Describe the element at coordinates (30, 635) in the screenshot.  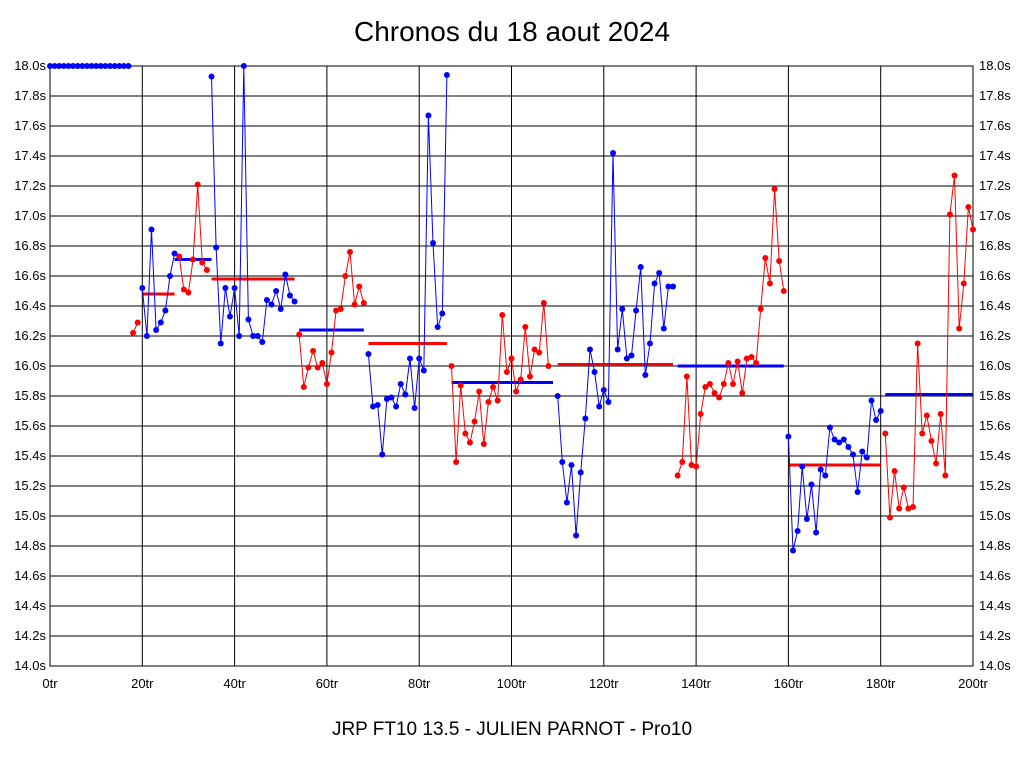
I see `y-tick-label-left: 14.2s` at that location.